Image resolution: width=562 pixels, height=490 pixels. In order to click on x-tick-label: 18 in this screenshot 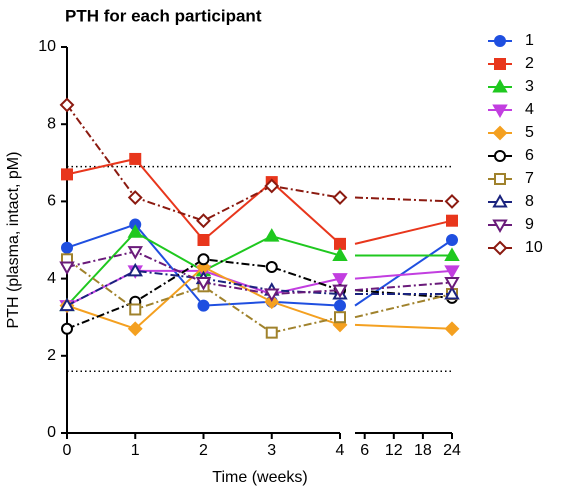, I will do `click(423, 450)`.